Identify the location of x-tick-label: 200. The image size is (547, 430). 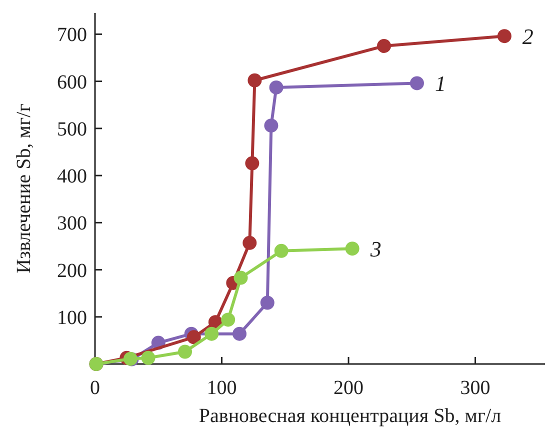
(349, 388).